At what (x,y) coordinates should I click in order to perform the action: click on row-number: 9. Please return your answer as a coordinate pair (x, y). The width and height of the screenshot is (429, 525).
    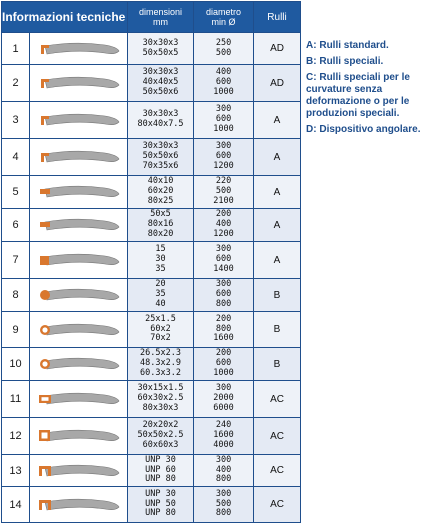
    Looking at the image, I should click on (15, 329).